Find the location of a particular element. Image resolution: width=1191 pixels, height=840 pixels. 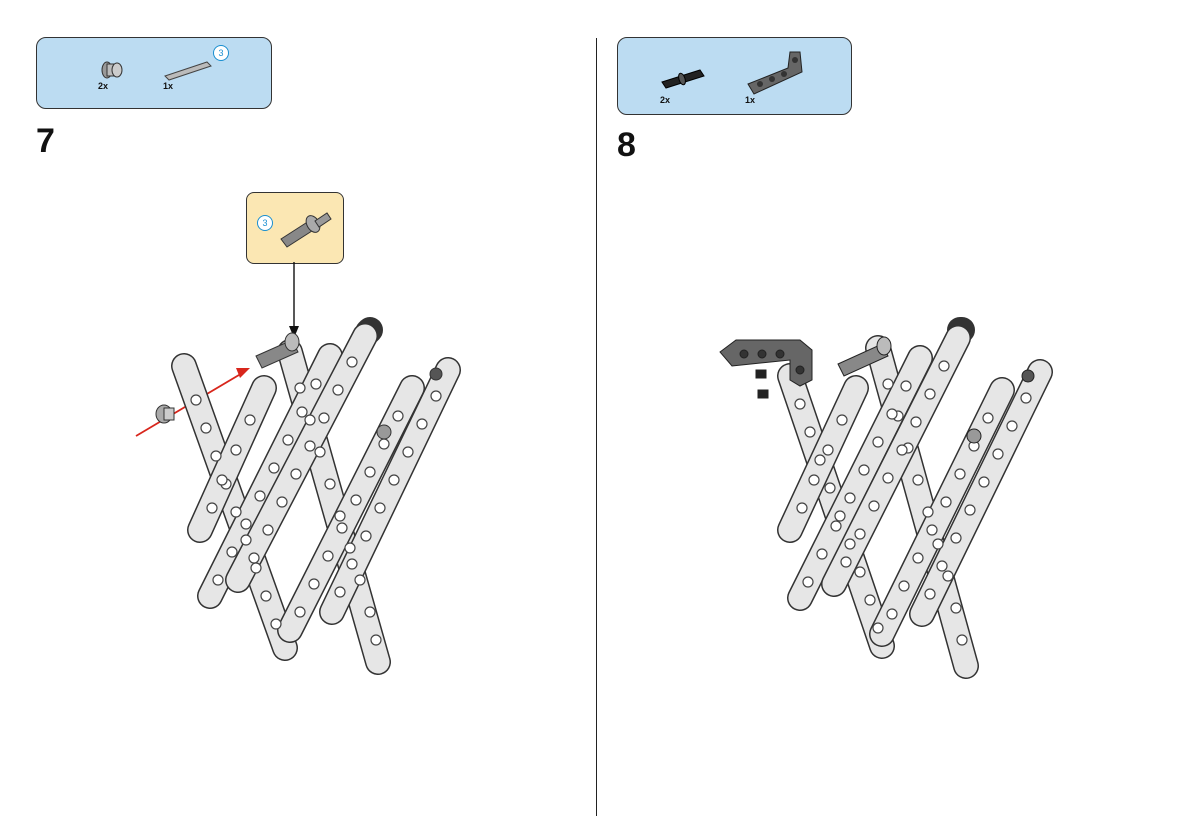

friction-pin-icon is located at coordinates (683, 79).